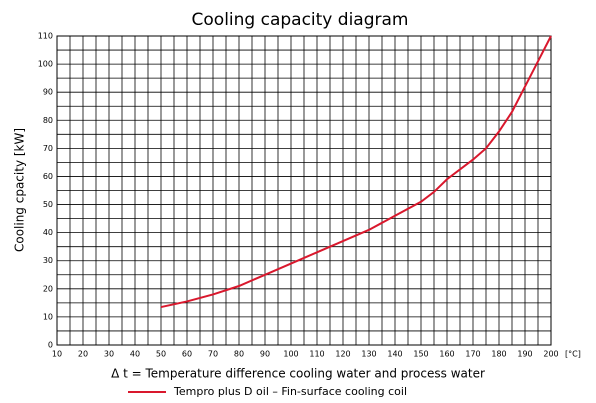 The height and width of the screenshot is (403, 596). Describe the element at coordinates (48, 288) in the screenshot. I see `y-tick-label: 20` at that location.